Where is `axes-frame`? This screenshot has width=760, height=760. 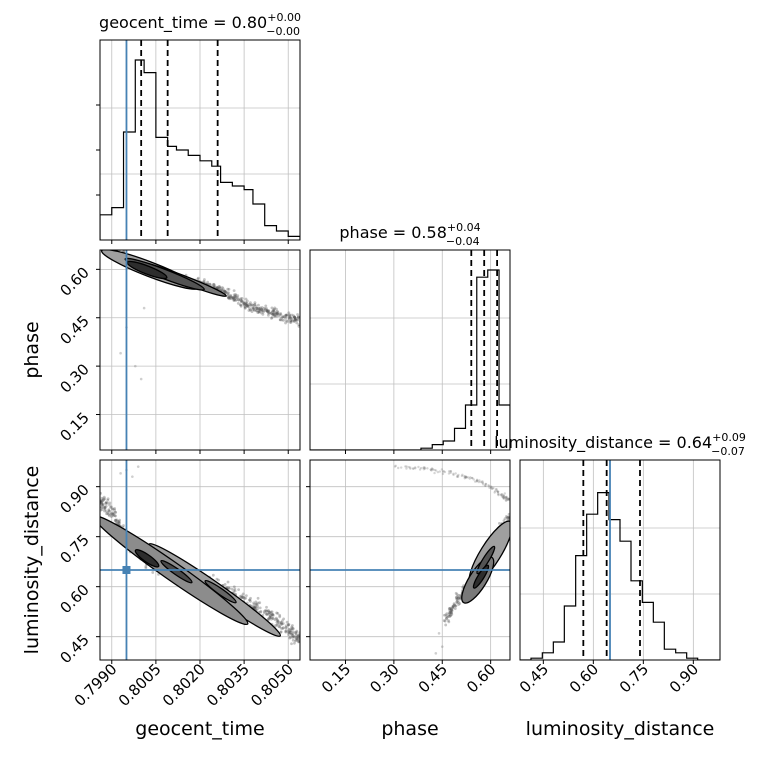
axes-frame is located at coordinates (410, 350).